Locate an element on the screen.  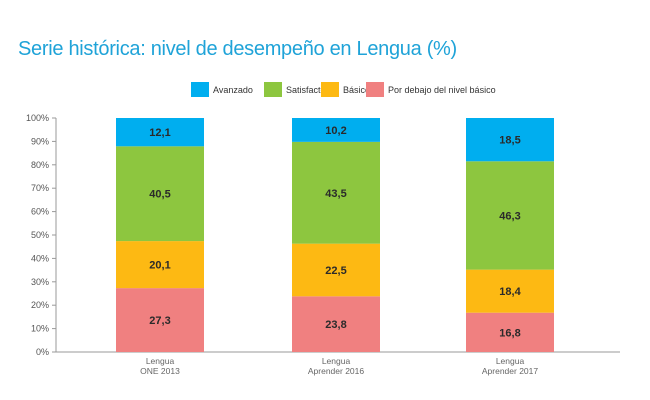
y-tick-label: 0% is located at coordinates (42, 352).